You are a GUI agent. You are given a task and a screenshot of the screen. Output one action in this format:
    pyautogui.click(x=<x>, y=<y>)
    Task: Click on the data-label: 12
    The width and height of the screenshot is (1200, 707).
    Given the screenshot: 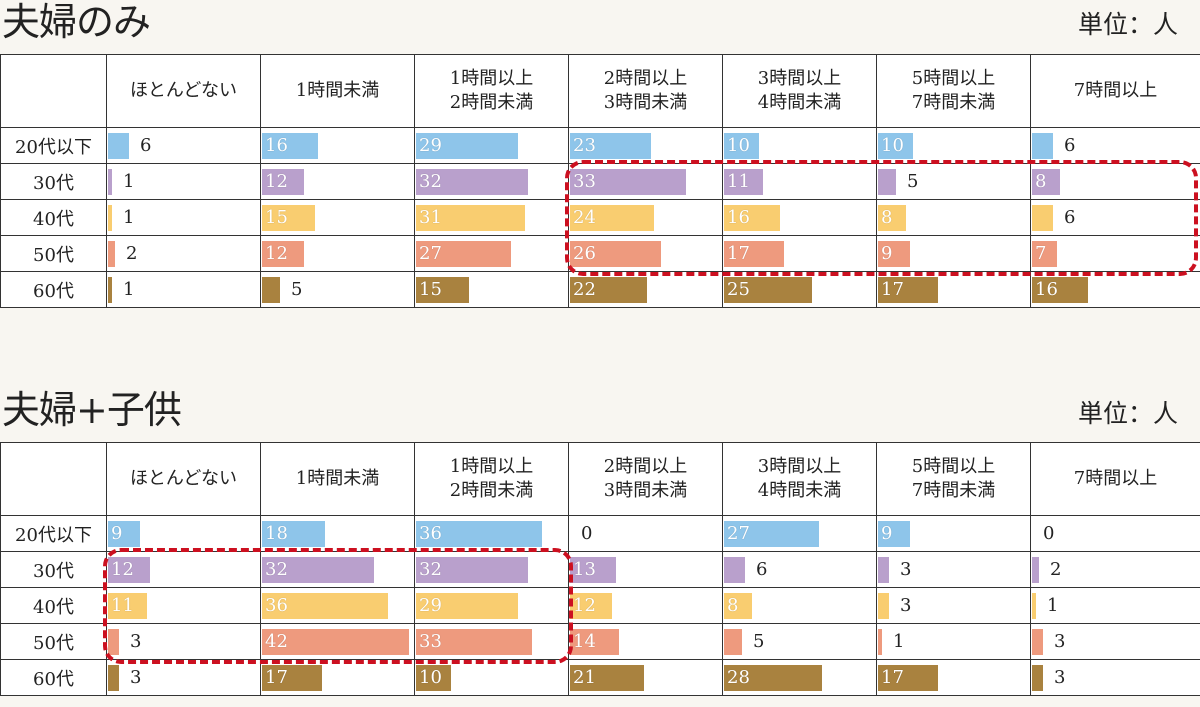 What is the action you would take?
    pyautogui.click(x=276, y=253)
    